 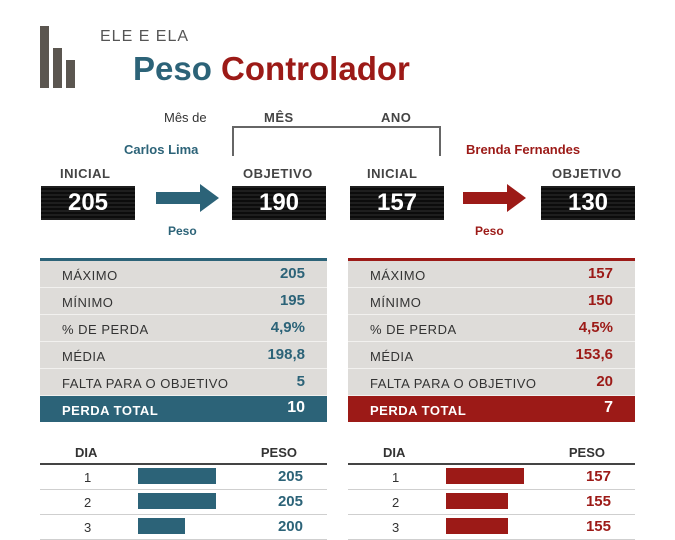 What do you see at coordinates (182, 231) in the screenshot?
I see `arrow-caption-left: Peso` at bounding box center [182, 231].